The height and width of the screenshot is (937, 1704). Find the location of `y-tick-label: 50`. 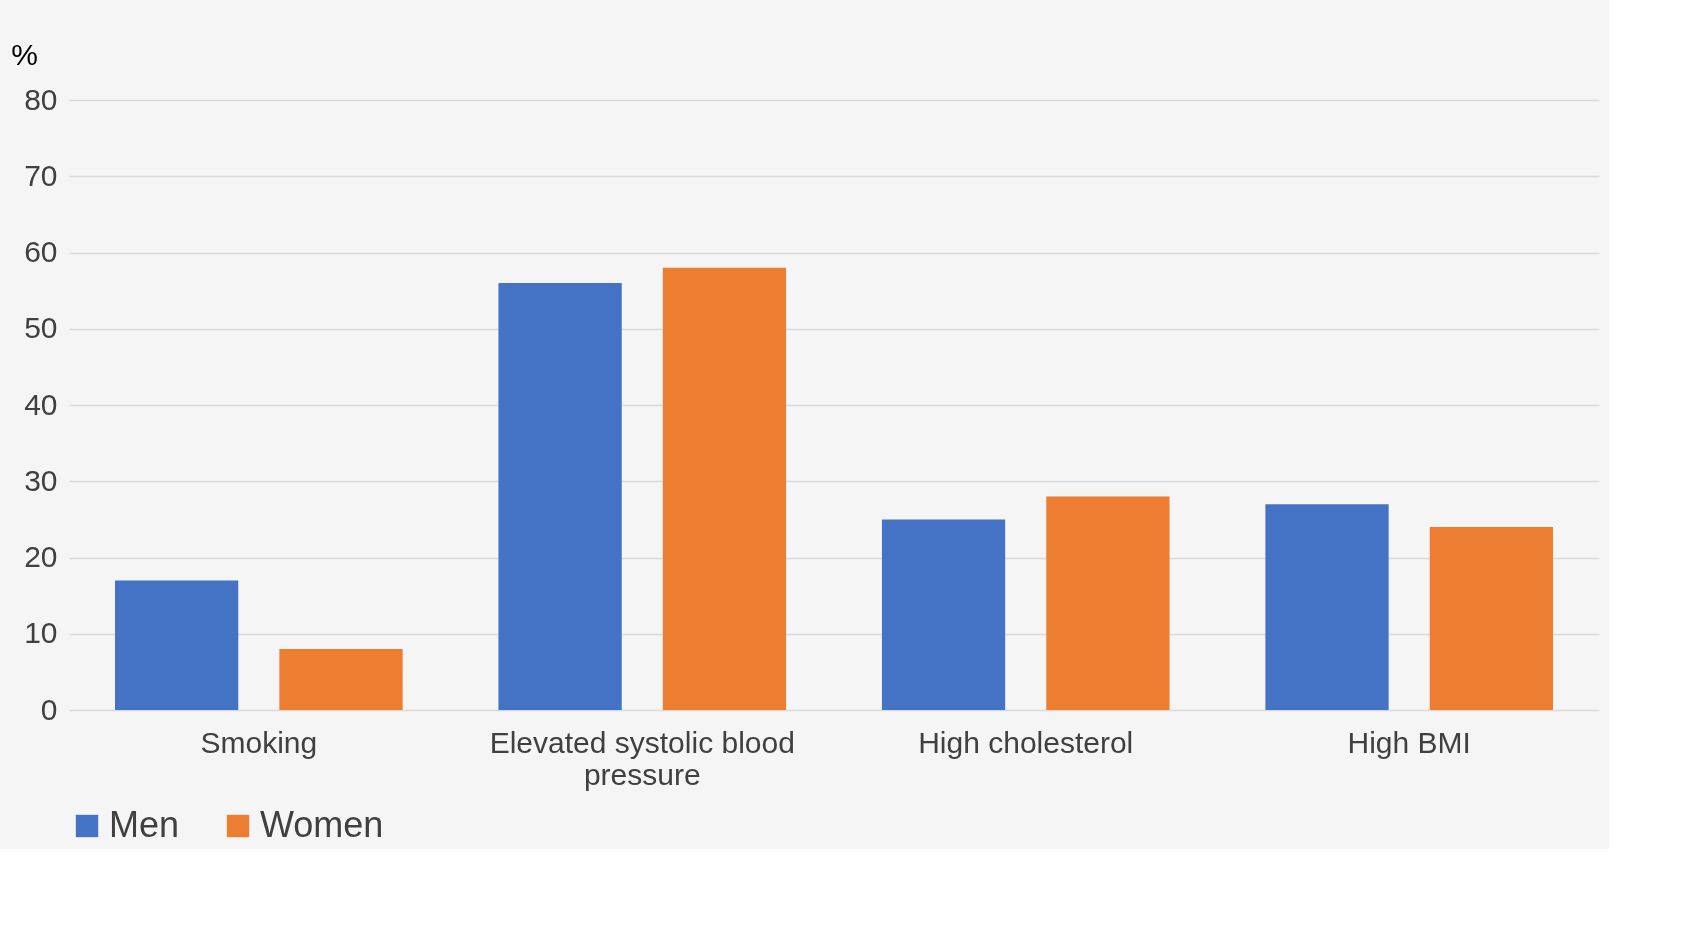

y-tick-label: 50 is located at coordinates (41, 328).